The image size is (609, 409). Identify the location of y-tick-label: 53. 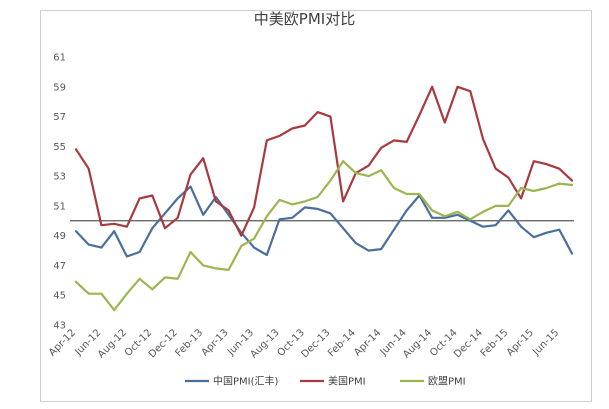
(59, 177).